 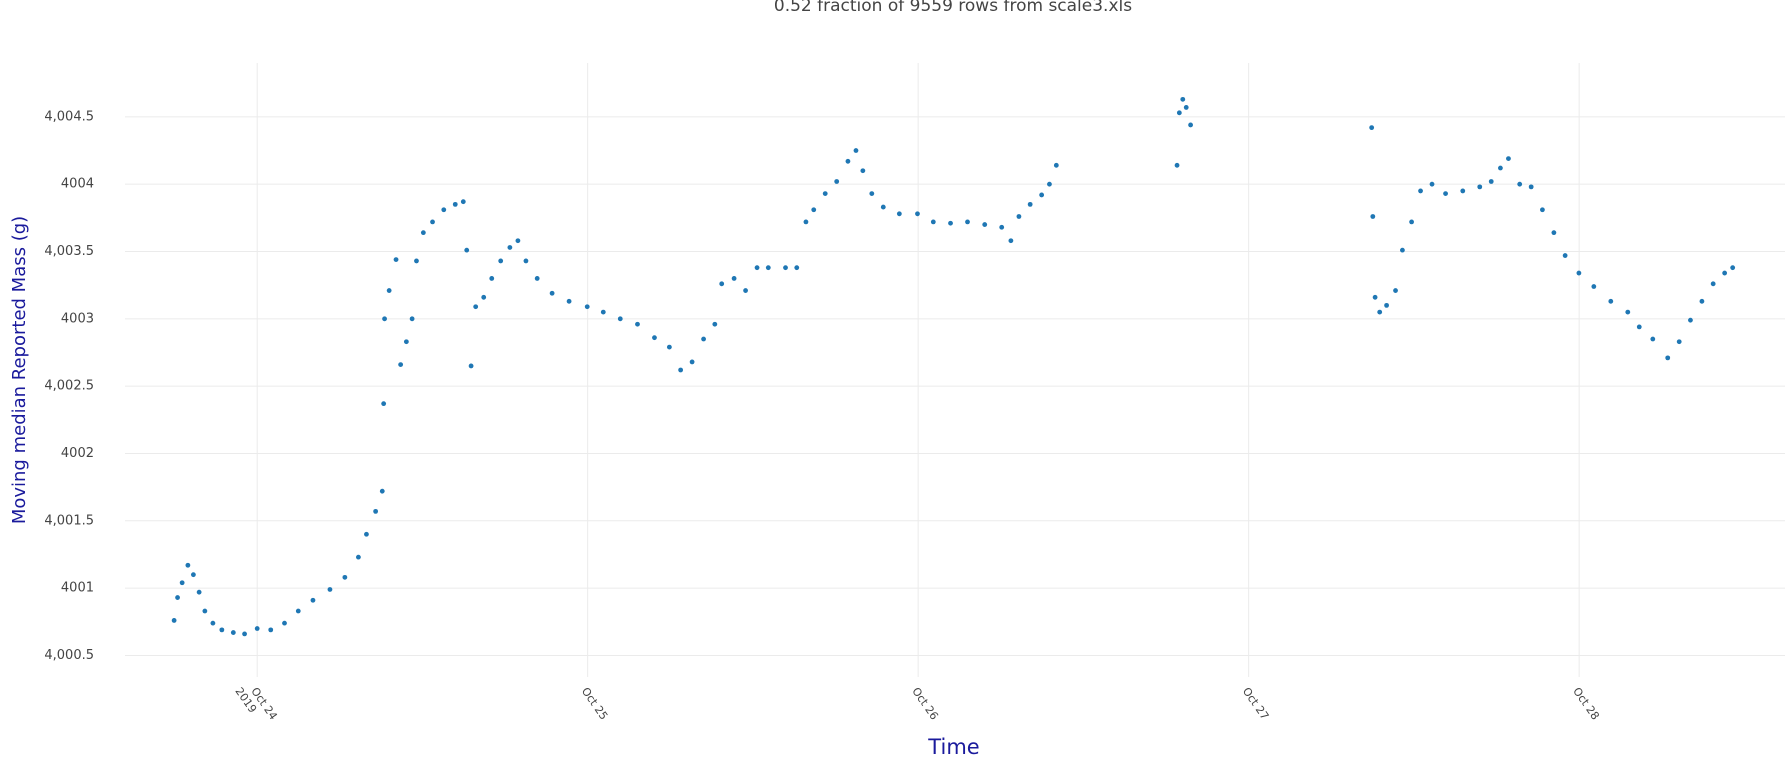 What do you see at coordinates (69, 116) in the screenshot?
I see `y-tick-label: 4,004.5` at bounding box center [69, 116].